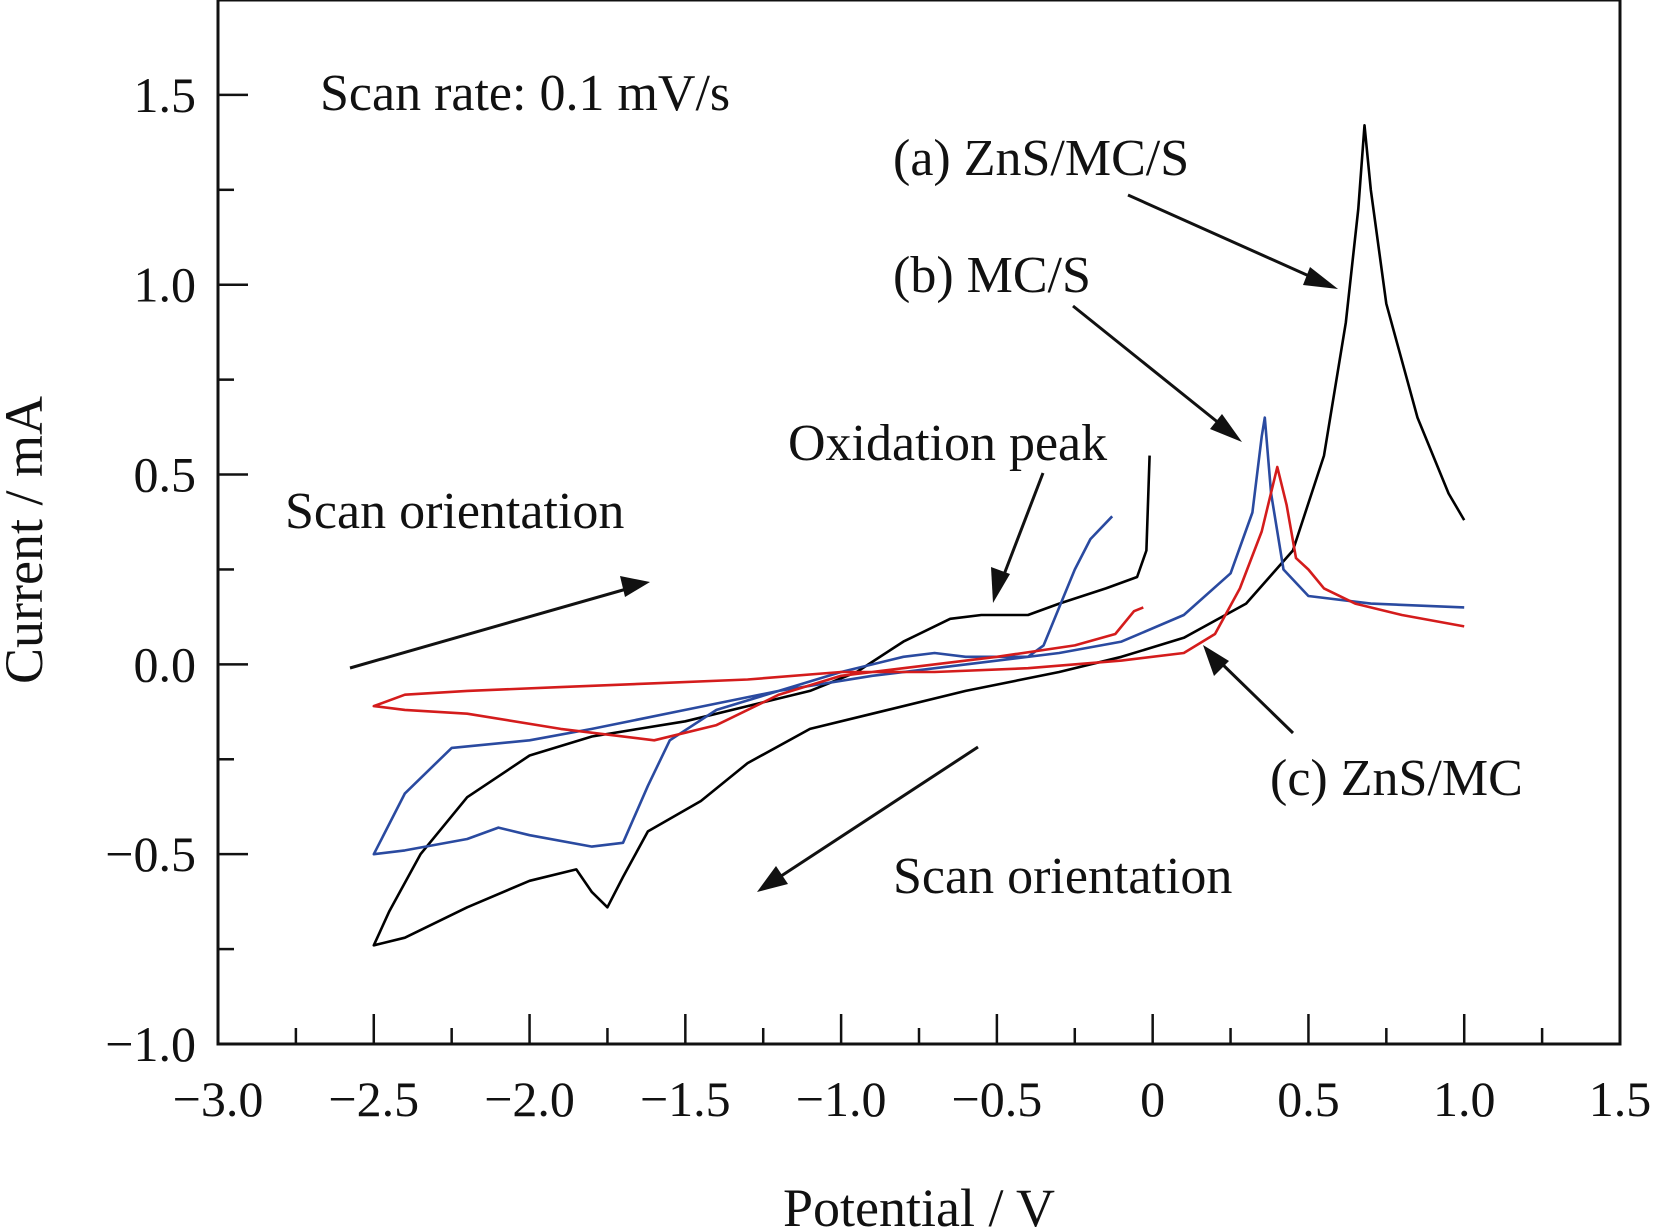  What do you see at coordinates (165, 475) in the screenshot?
I see `y-tick-label: 0.5` at bounding box center [165, 475].